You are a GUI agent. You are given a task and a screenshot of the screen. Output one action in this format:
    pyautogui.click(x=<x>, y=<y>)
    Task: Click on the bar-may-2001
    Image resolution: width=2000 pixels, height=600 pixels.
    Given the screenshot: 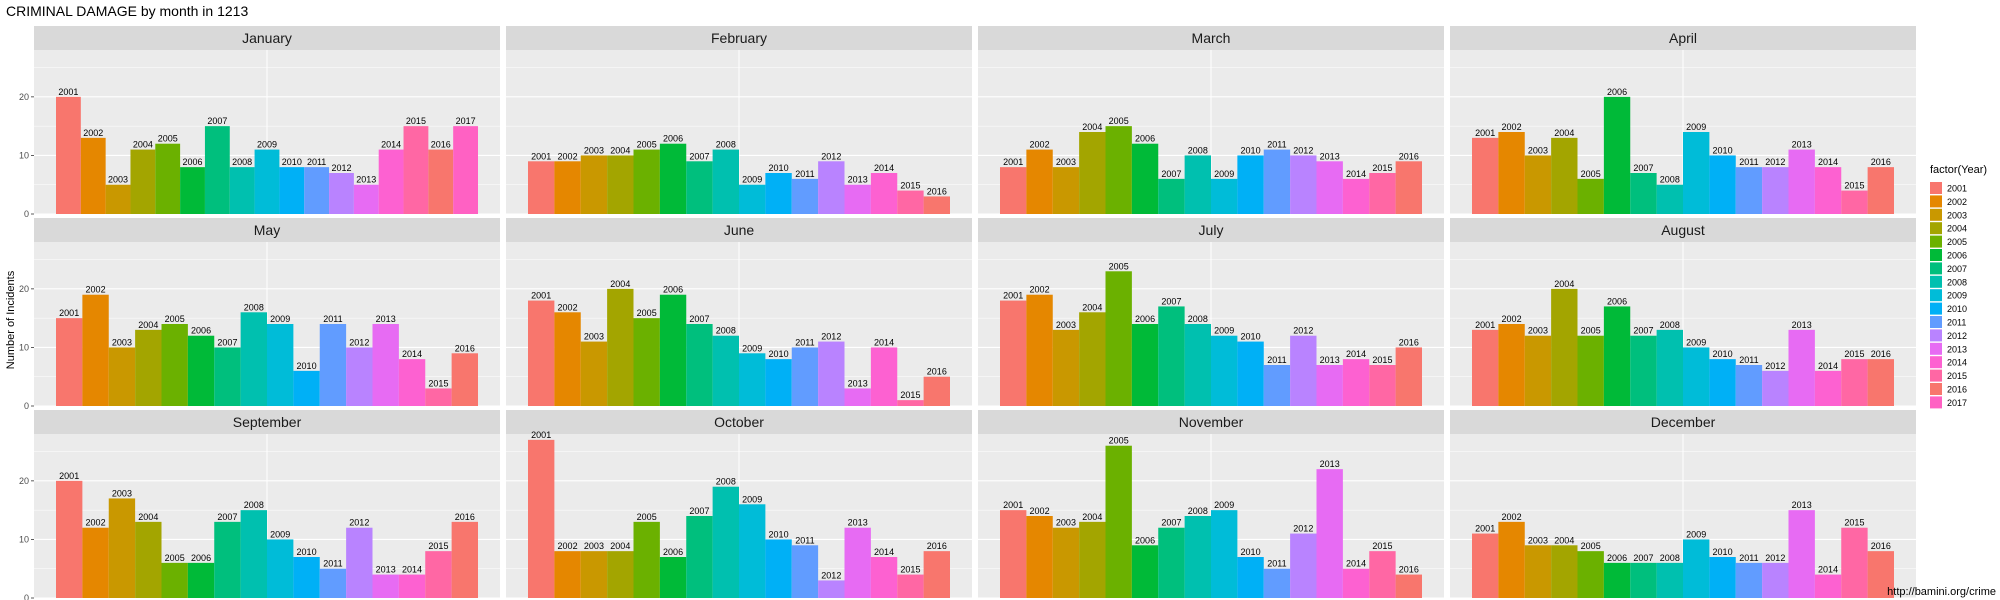 What is the action you would take?
    pyautogui.click(x=69, y=362)
    